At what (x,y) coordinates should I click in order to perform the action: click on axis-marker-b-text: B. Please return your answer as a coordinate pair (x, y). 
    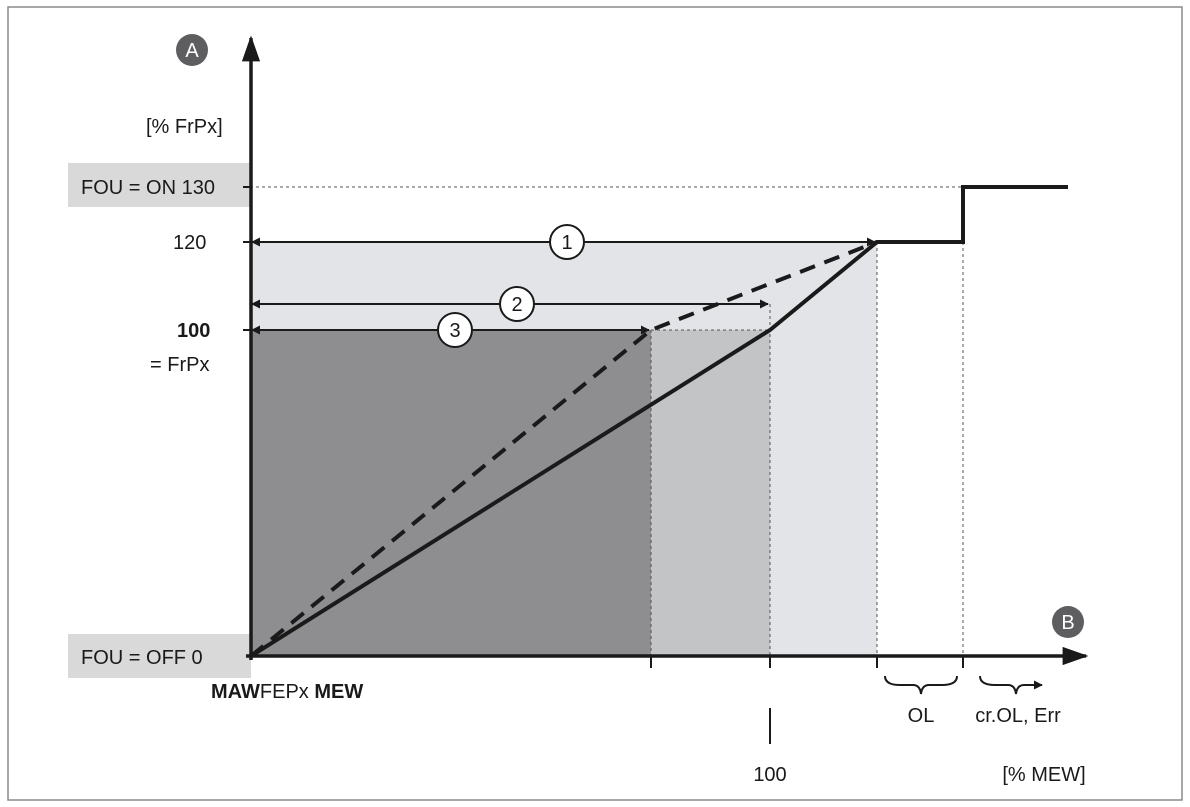
    Looking at the image, I should click on (1067, 623).